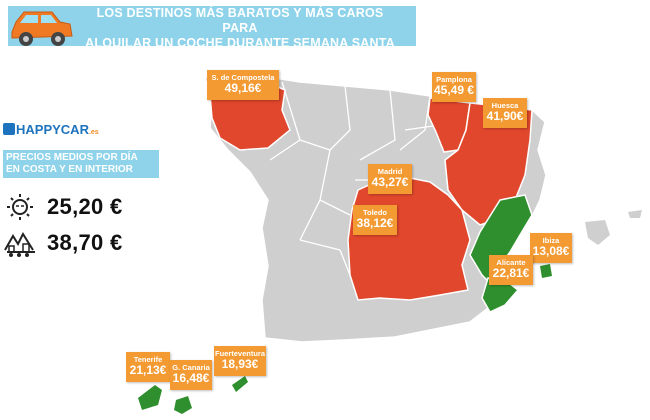 The width and height of the screenshot is (650, 420). I want to click on portugal, so click(248, 225).